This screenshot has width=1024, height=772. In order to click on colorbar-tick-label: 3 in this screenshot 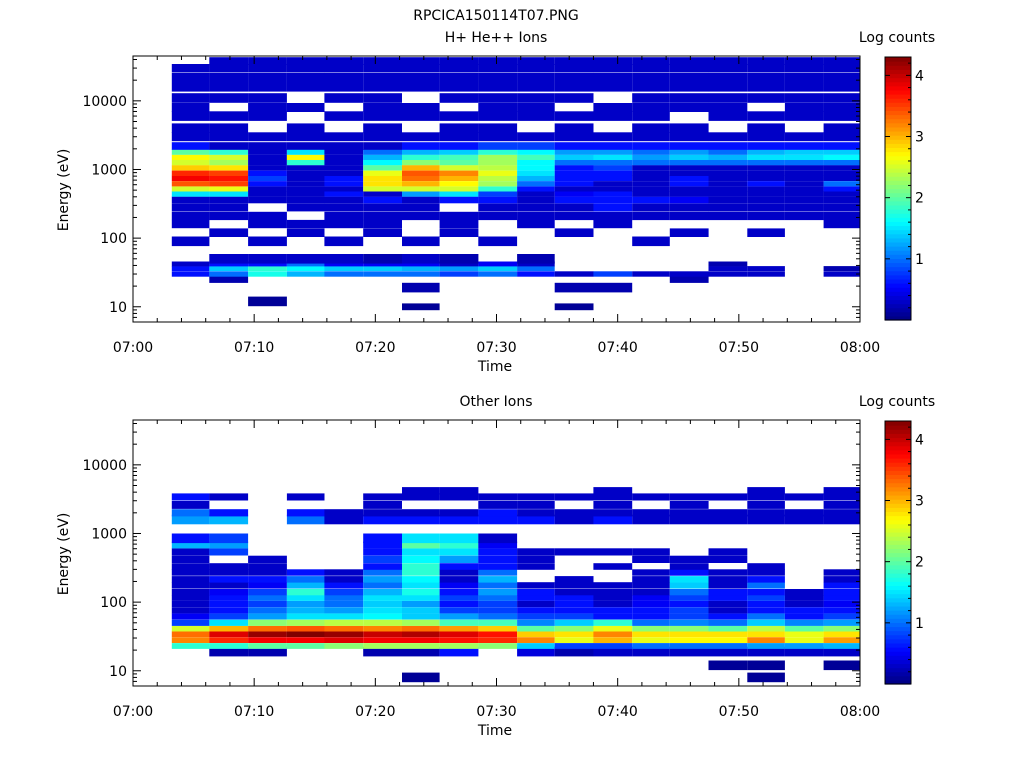, I will do `click(919, 138)`.